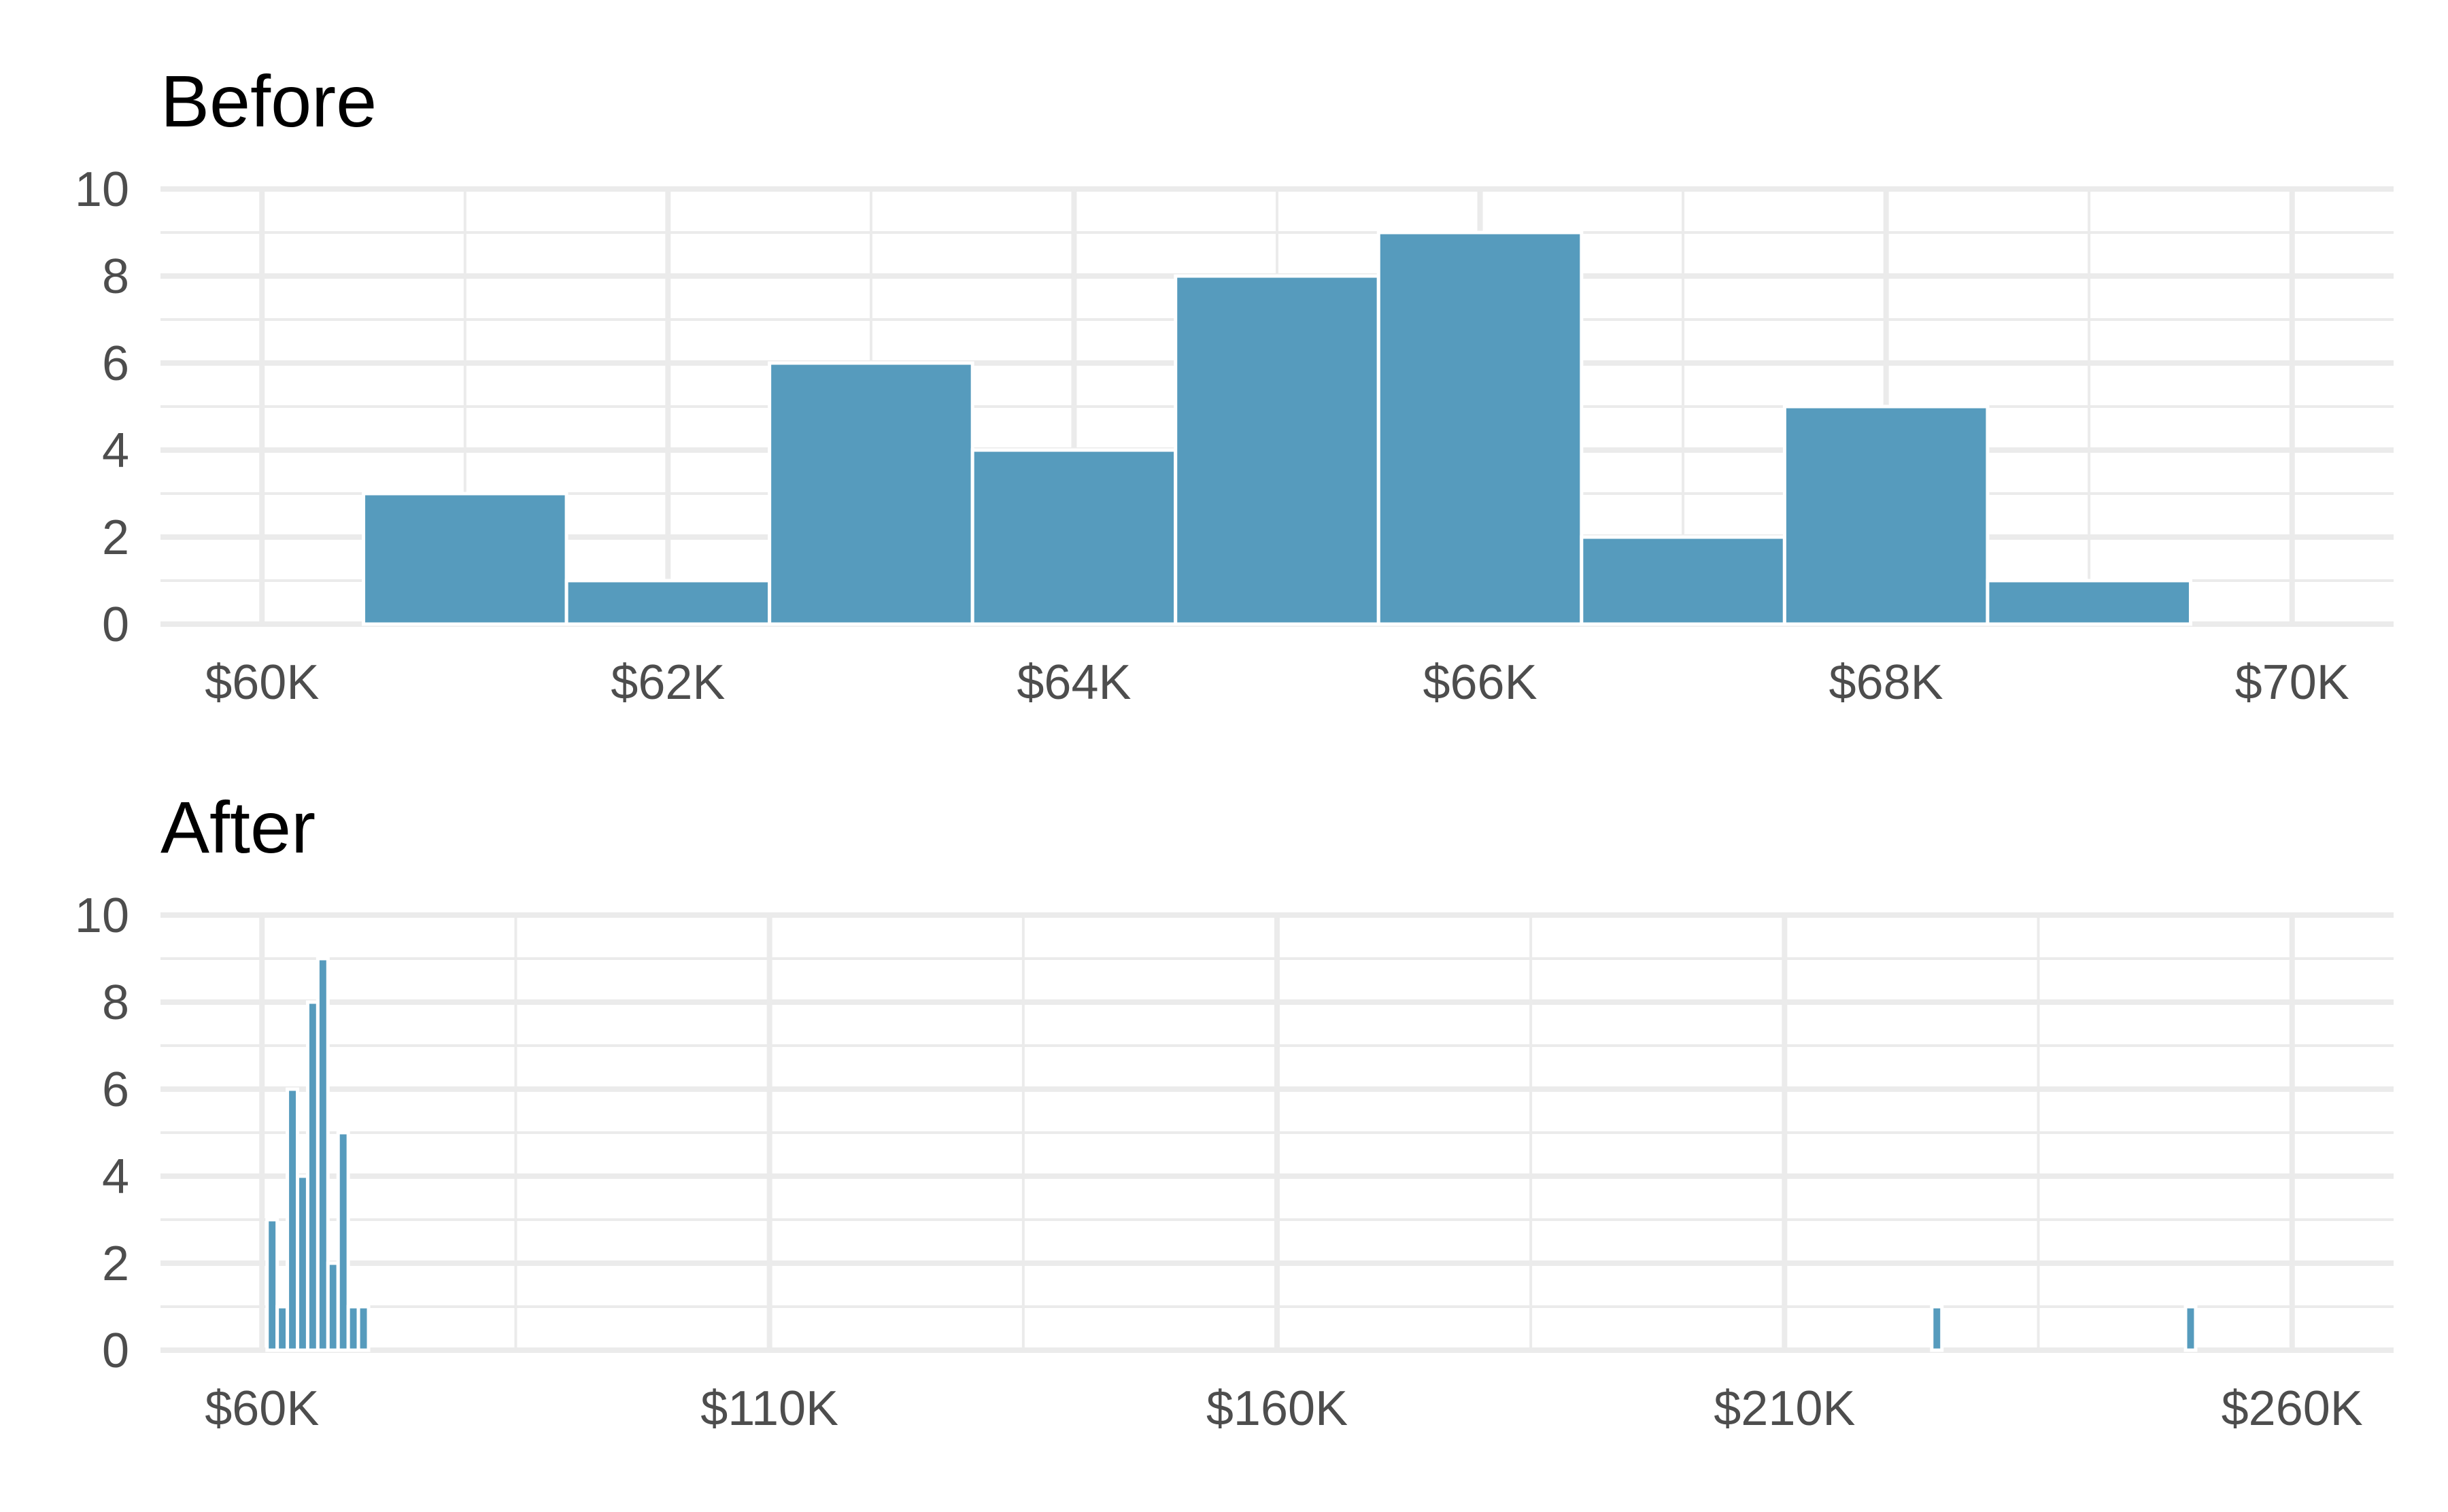 Image resolution: width=2448 pixels, height=1512 pixels. Describe the element at coordinates (1074, 682) in the screenshot. I see `before-x-tick-label: $64K` at that location.